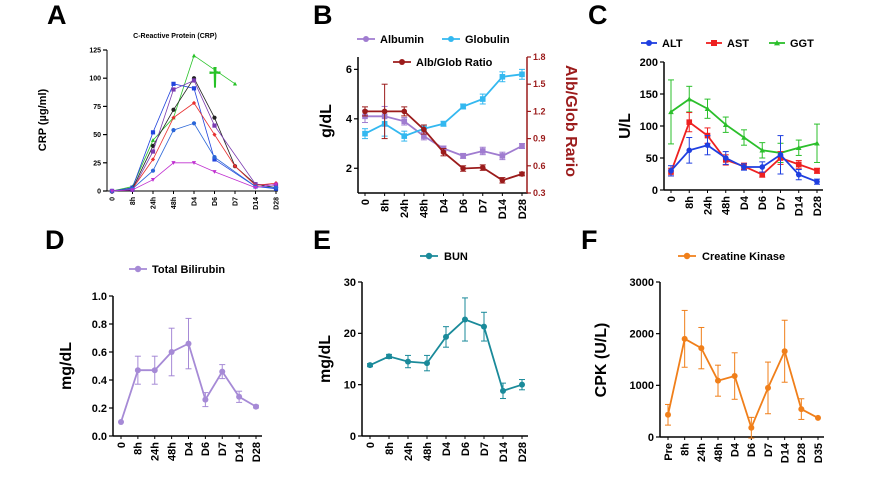  I want to click on cpk-y-tick-label: 3000, so click(642, 283).